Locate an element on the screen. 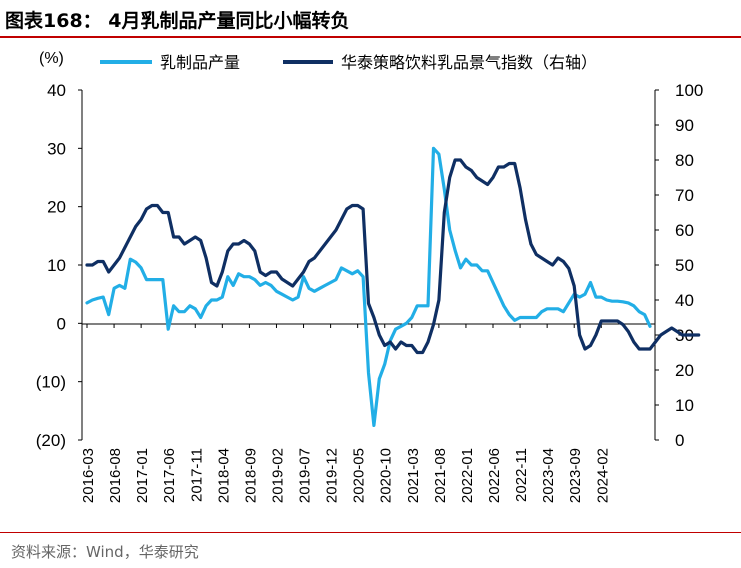  right-y-tick-label: 80 is located at coordinates (684, 160).